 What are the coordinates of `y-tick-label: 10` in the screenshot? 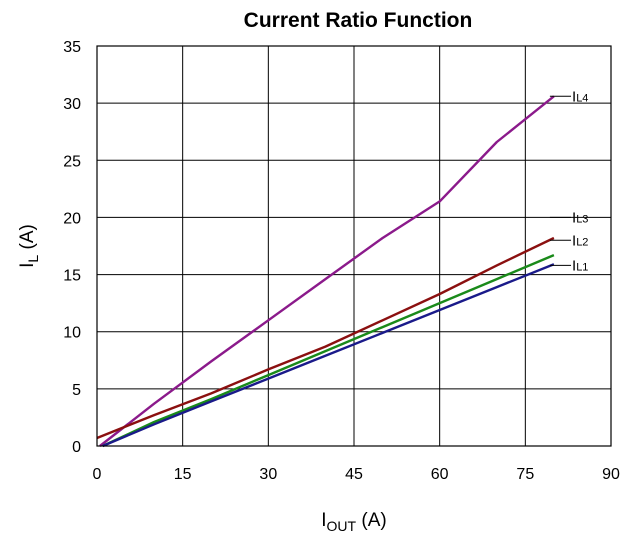 It's located at (72, 333).